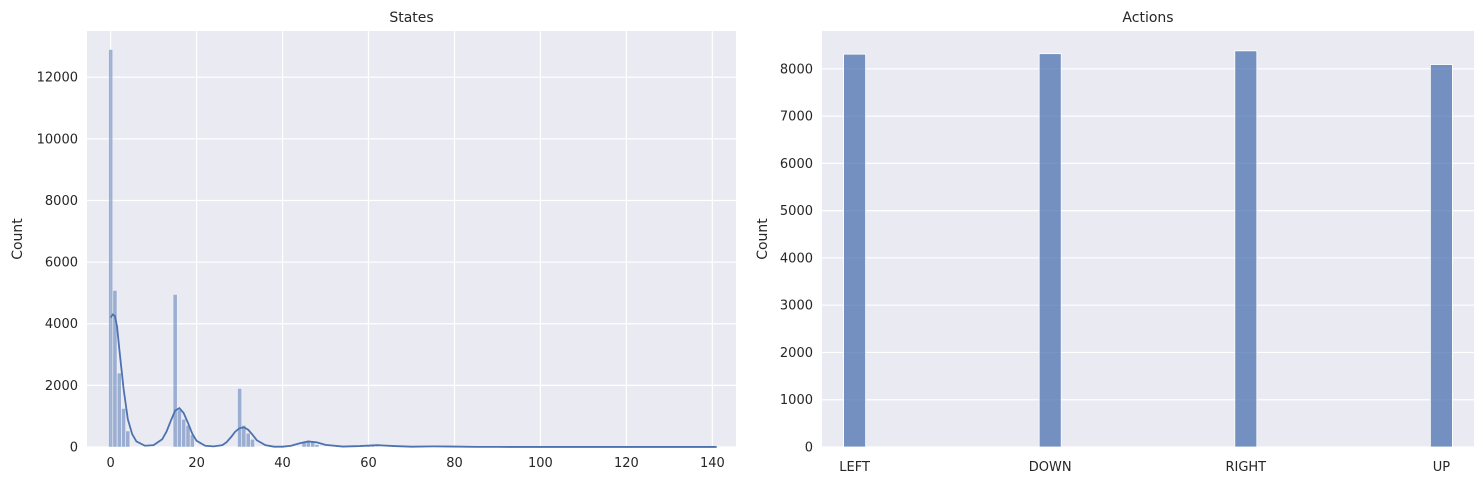 This screenshot has height=484, width=1483. Describe the element at coordinates (110, 463) in the screenshot. I see `states-x-tick: 0` at that location.